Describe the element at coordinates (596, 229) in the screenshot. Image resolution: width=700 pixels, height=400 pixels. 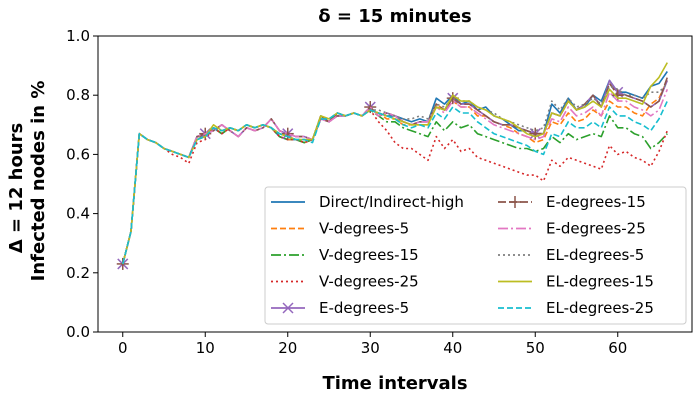
I see `legend-label: E-degrees-25` at that location.